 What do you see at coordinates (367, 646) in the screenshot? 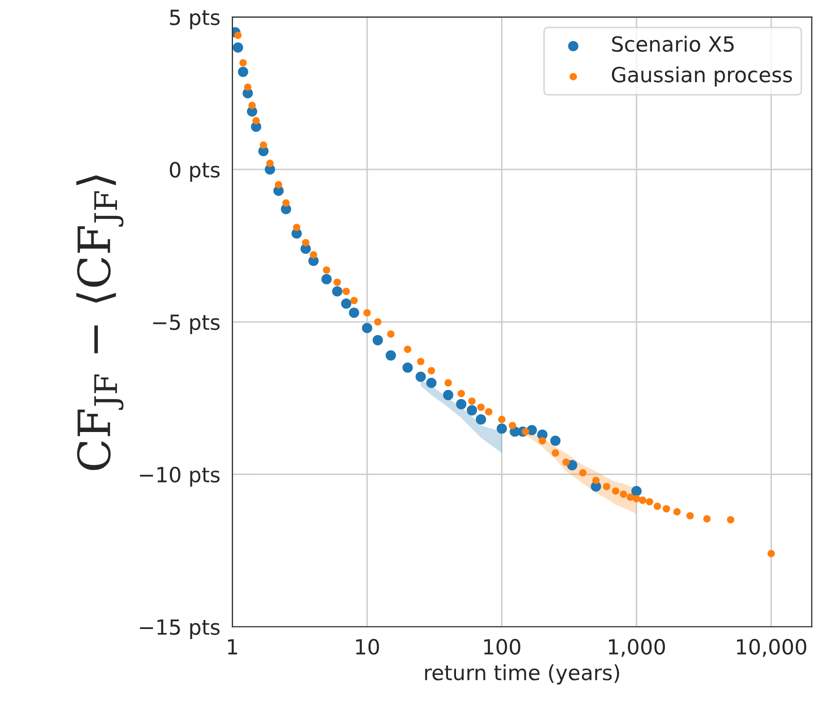
I see `x-tick-label: 10` at bounding box center [367, 646].